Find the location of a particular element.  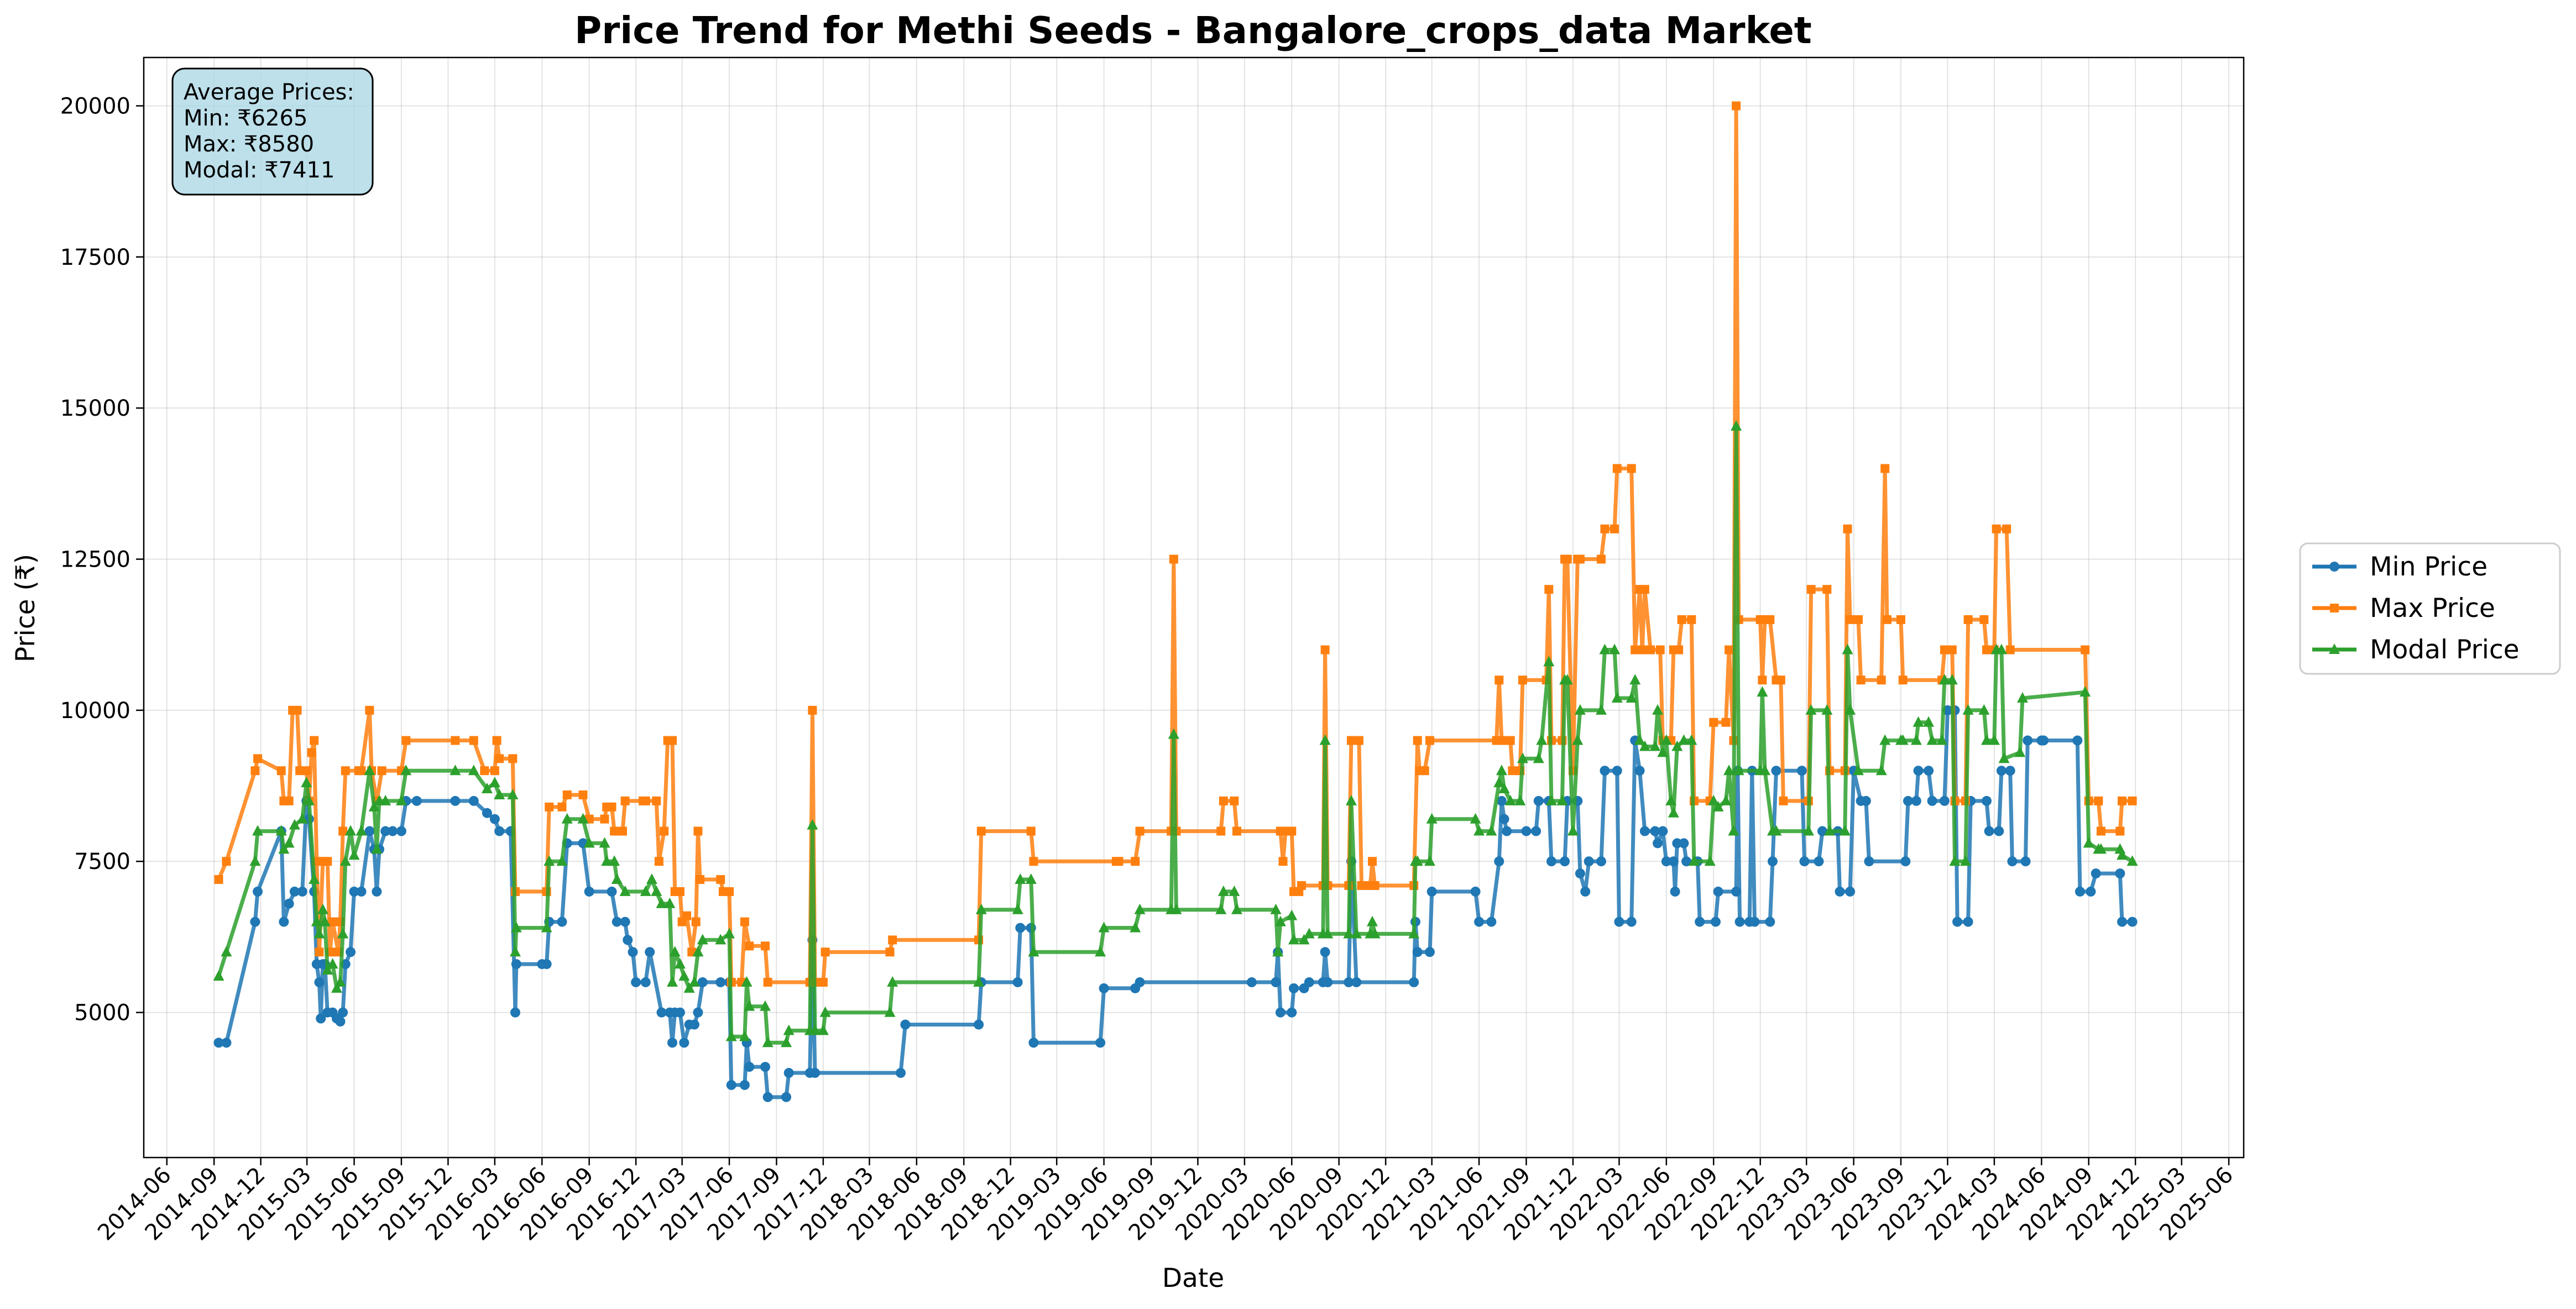

average-prices-box-background is located at coordinates (272, 132).